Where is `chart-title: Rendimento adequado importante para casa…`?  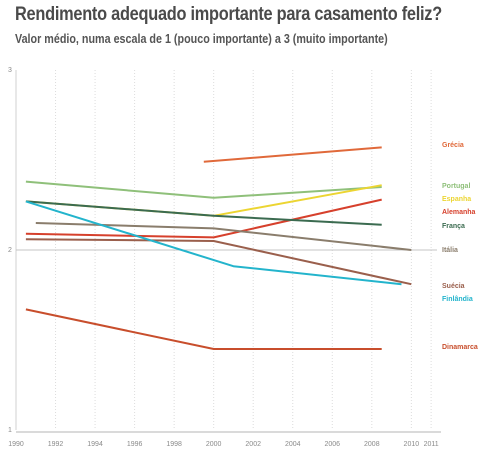 chart-title: Rendimento adequado importante para casa… is located at coordinates (228, 14).